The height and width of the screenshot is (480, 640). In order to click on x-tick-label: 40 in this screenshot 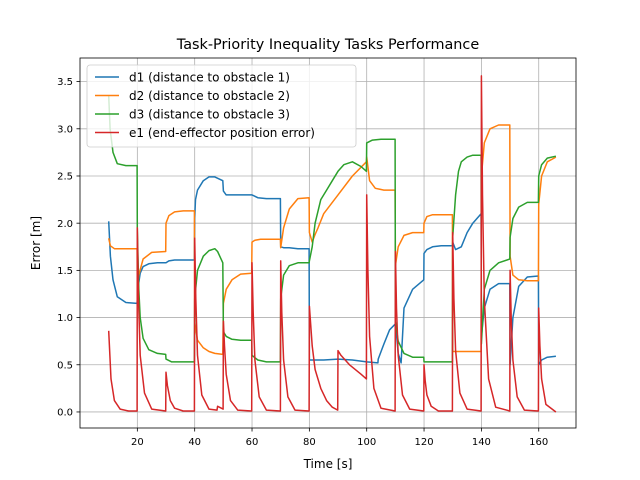, I will do `click(194, 442)`.